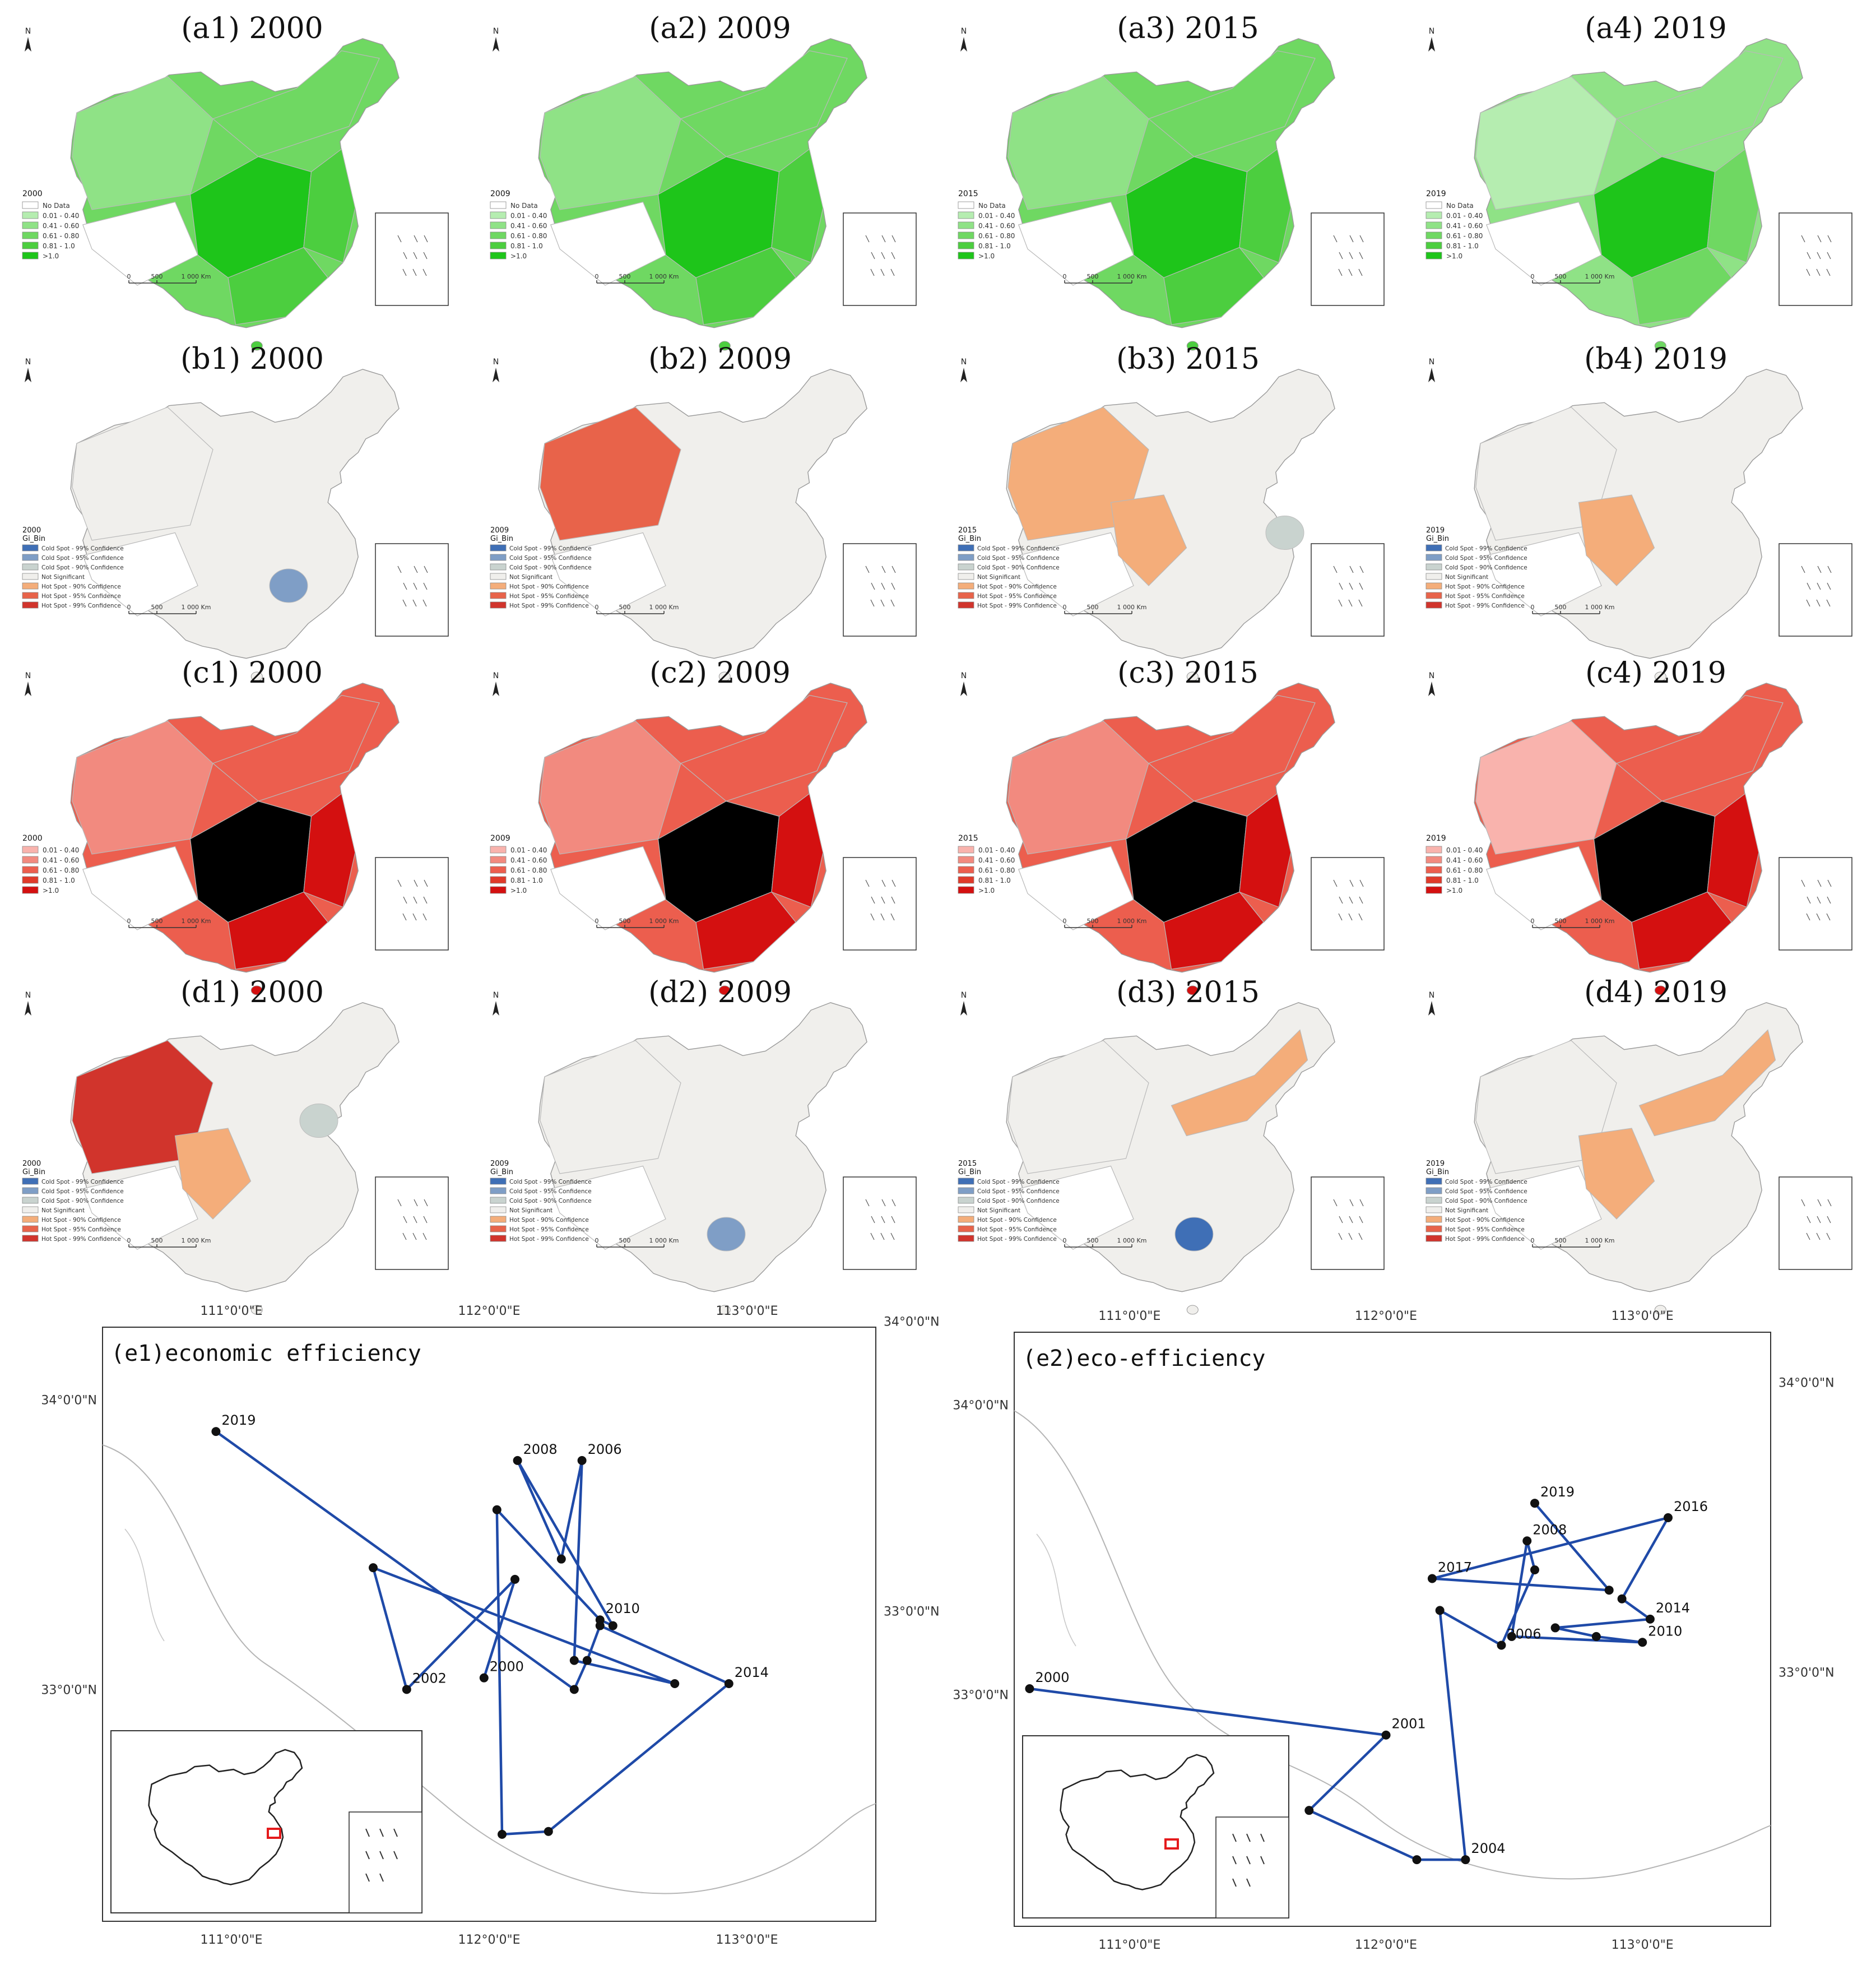 The width and height of the screenshot is (1876, 1965). I want to click on lon-label-bottom: 112°0'0"E, so click(489, 1940).